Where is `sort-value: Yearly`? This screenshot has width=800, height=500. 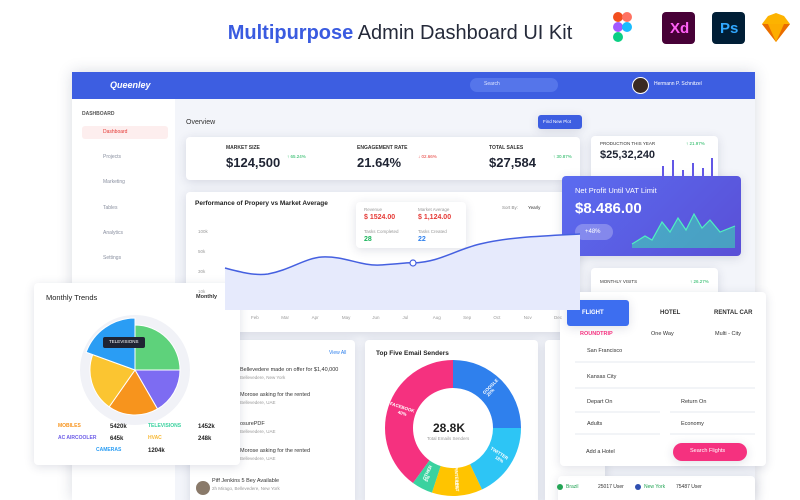
sort-value: Yearly is located at coordinates (534, 207).